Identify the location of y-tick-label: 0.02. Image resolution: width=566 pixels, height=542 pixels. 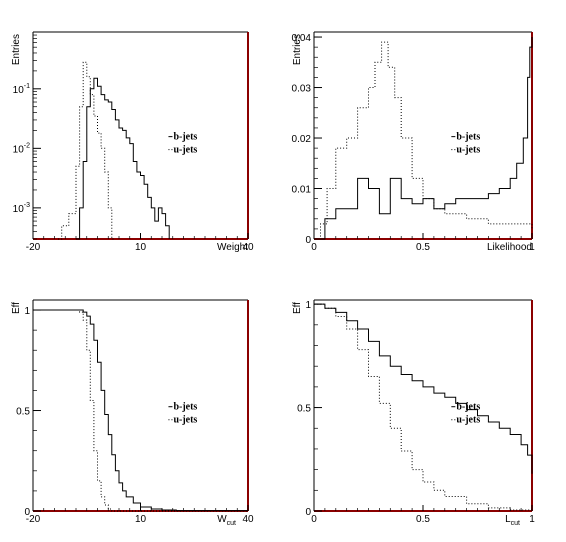
(302, 139).